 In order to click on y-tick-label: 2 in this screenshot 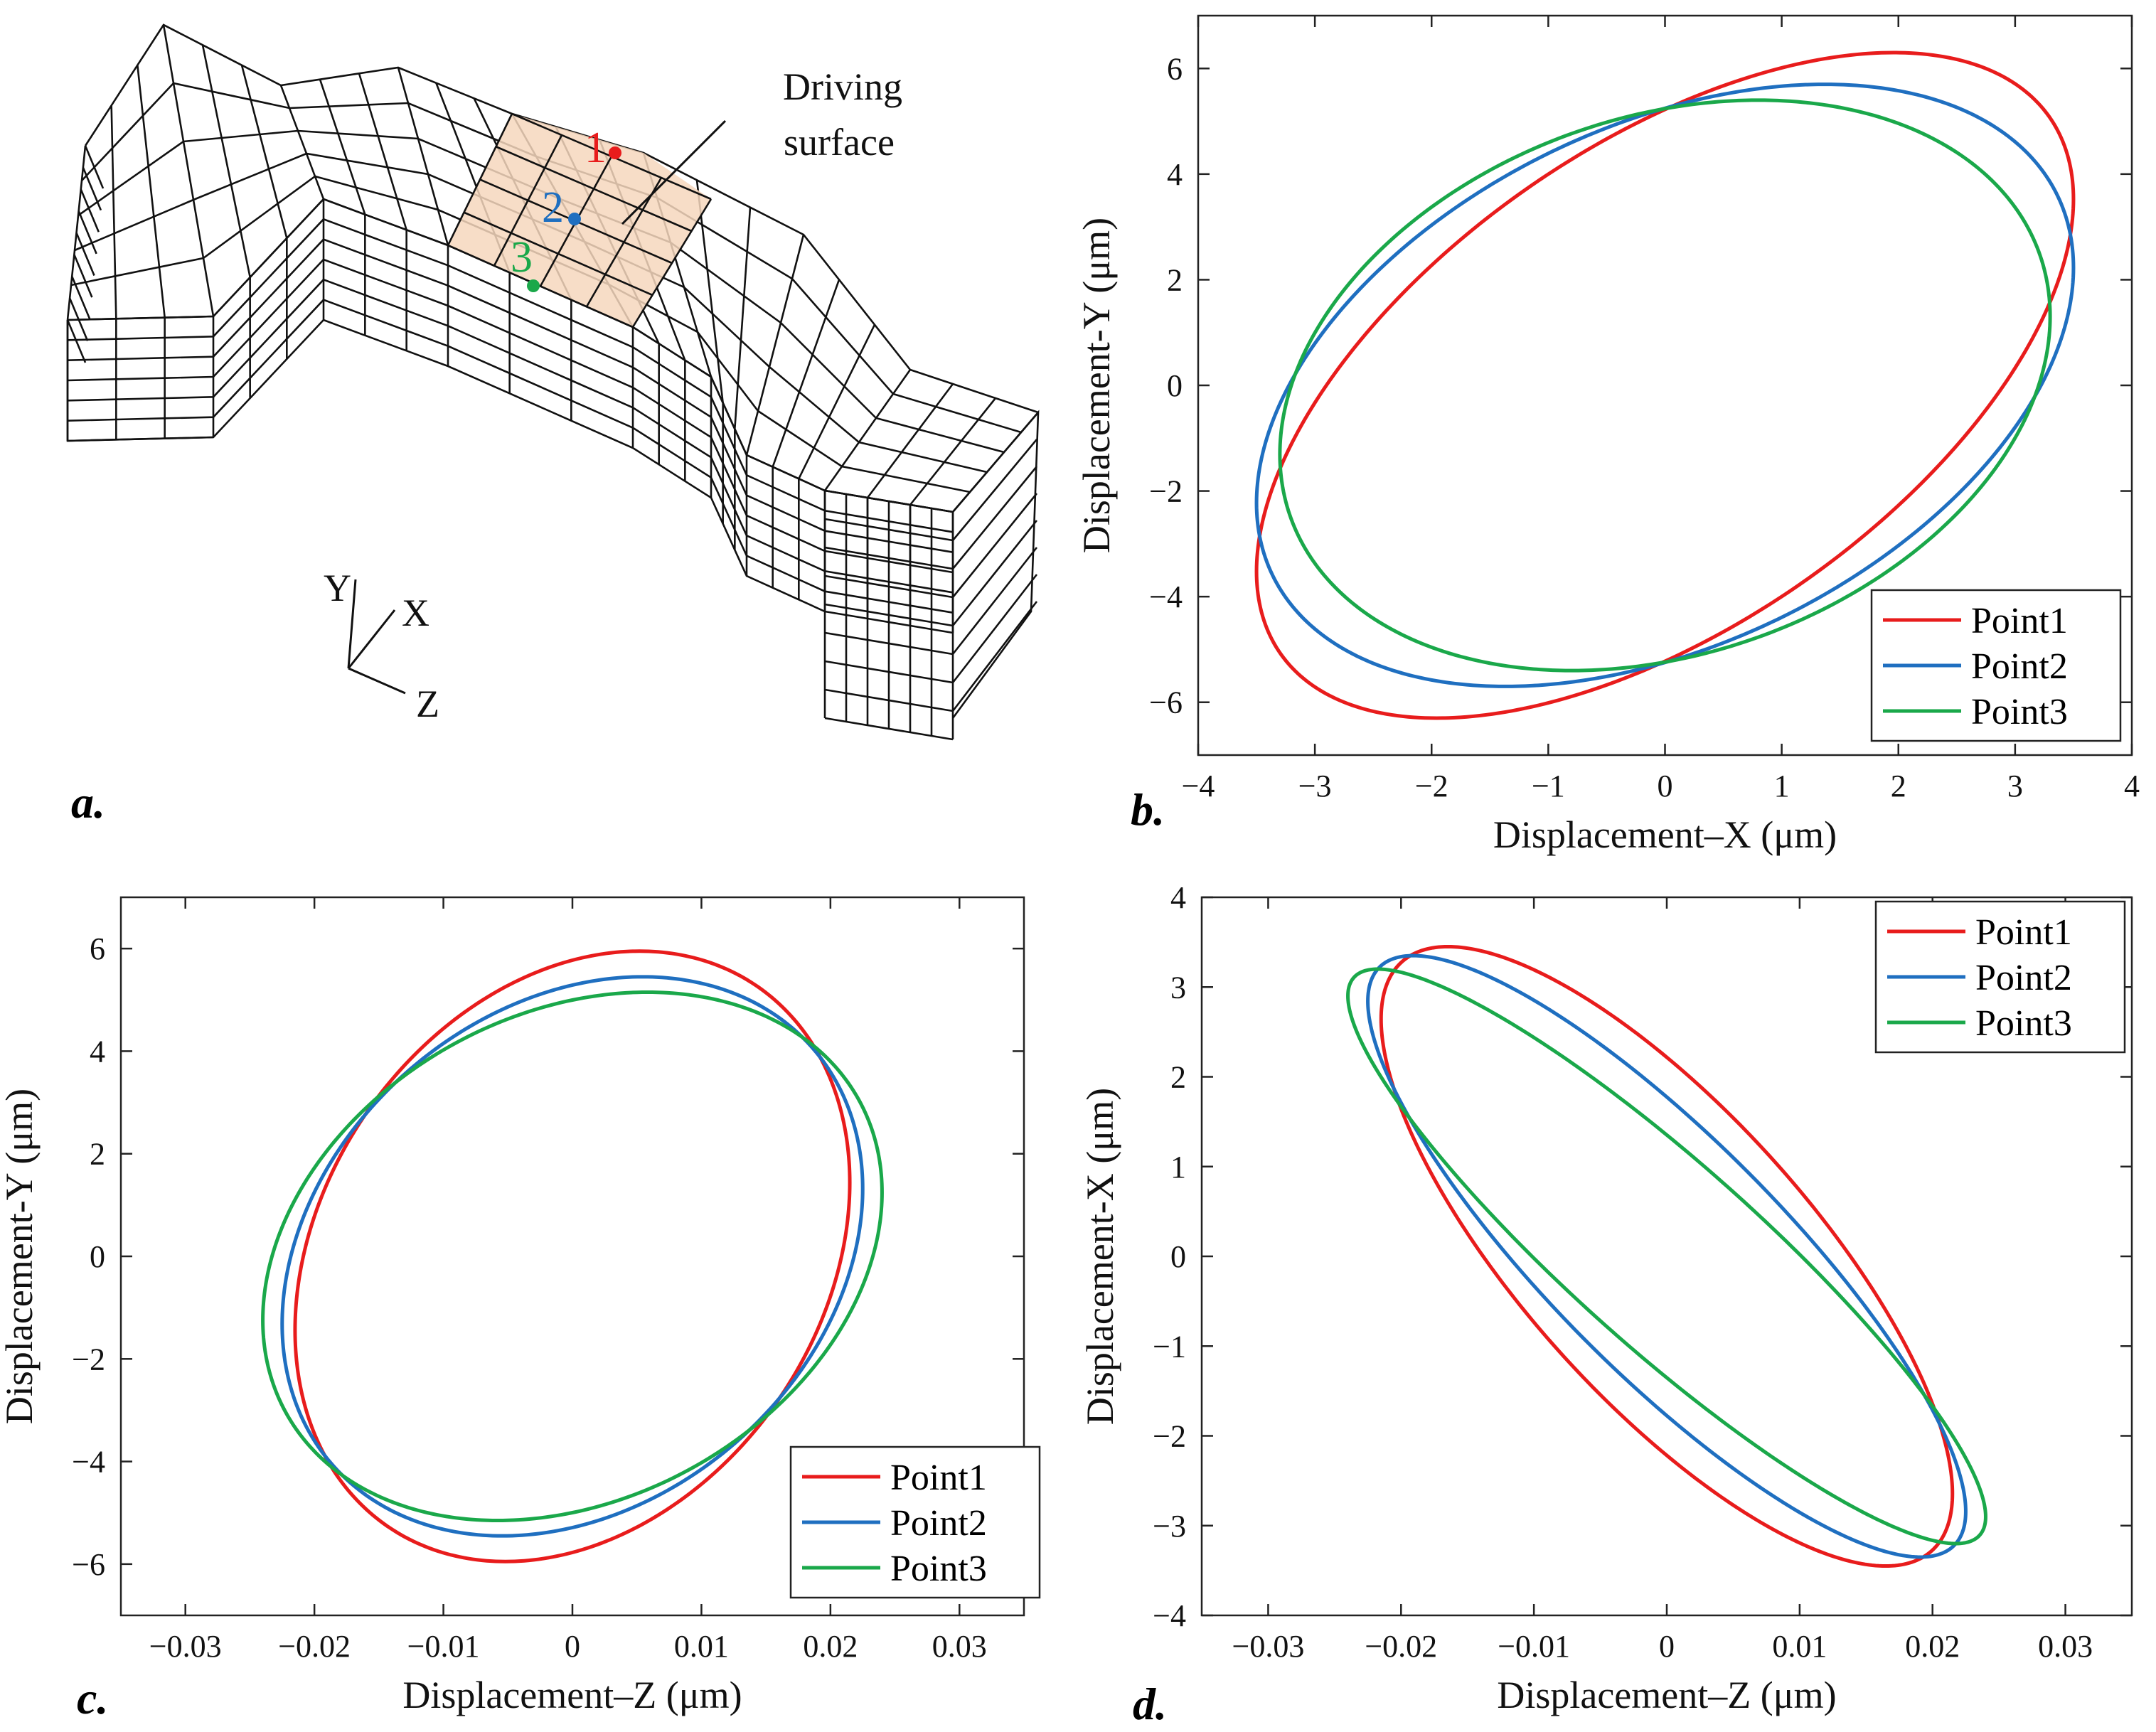, I will do `click(1178, 1077)`.